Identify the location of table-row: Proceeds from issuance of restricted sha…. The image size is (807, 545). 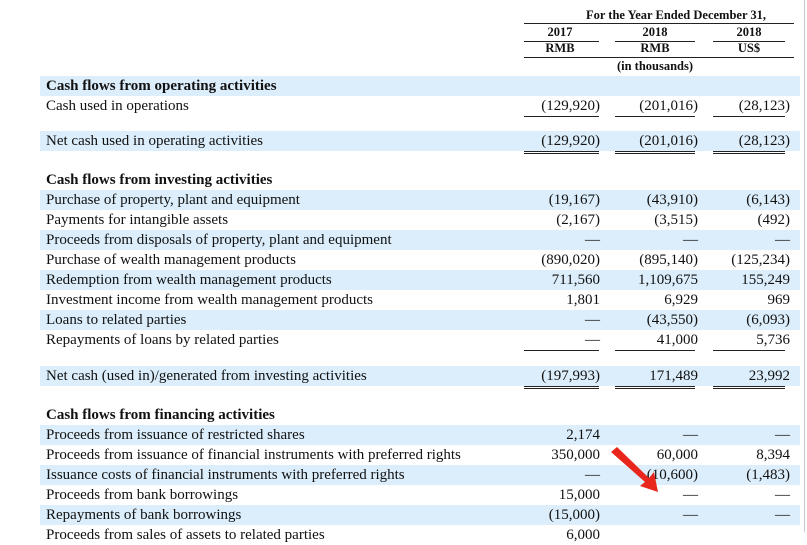
(420, 435).